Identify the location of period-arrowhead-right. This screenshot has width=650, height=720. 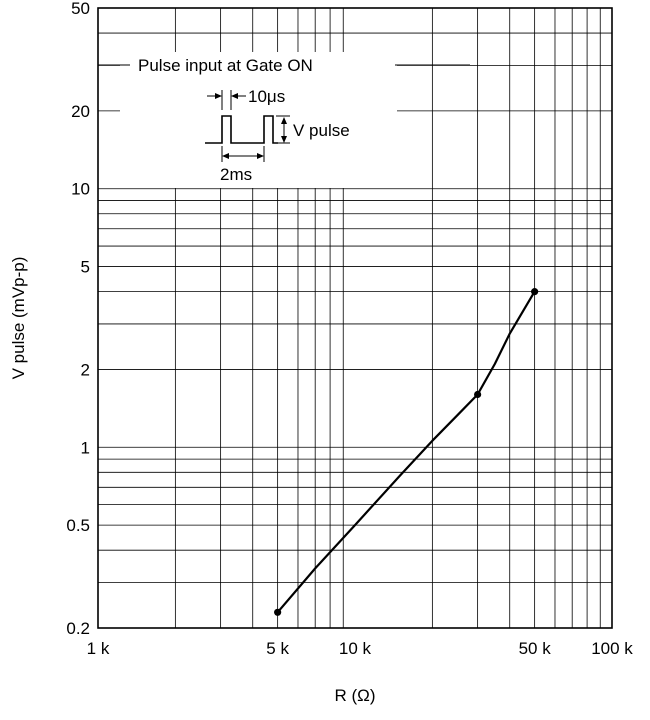
(260, 156).